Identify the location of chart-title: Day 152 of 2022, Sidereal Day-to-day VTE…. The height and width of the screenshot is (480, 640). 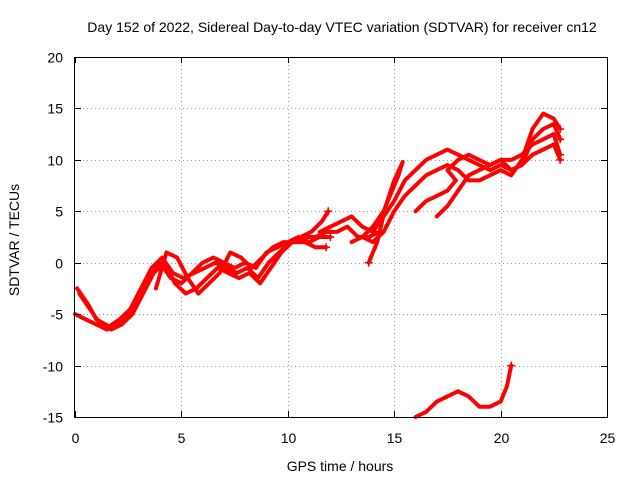
(342, 27).